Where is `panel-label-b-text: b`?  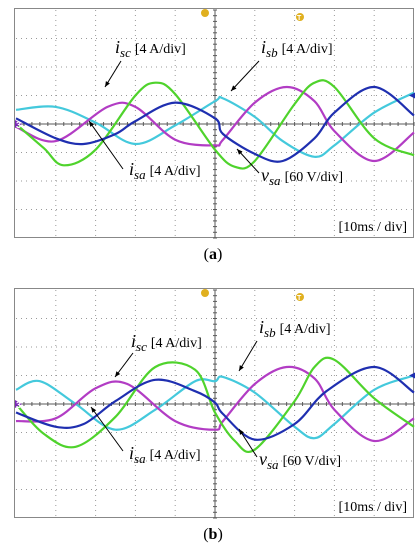
panel-label-b-text: b is located at coordinates (213, 534).